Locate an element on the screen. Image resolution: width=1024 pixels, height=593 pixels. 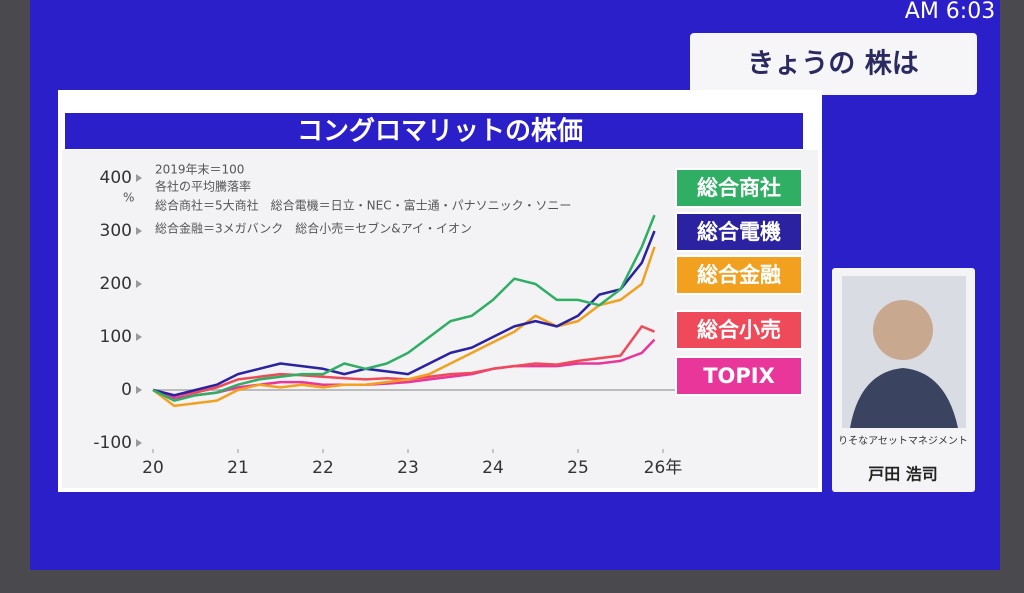
chart-title: コングロマリットの株価 is located at coordinates (440, 132).